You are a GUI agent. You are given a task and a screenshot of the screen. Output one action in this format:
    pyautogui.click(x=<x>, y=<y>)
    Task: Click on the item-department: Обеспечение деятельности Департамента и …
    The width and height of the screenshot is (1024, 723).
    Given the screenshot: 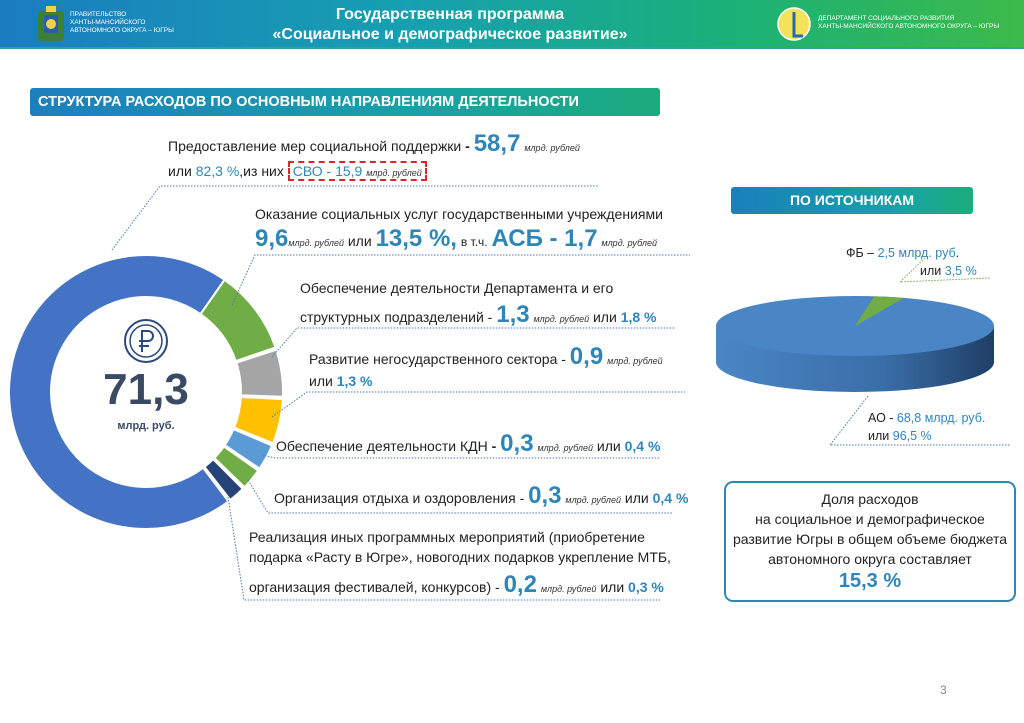 What is the action you would take?
    pyautogui.click(x=457, y=288)
    